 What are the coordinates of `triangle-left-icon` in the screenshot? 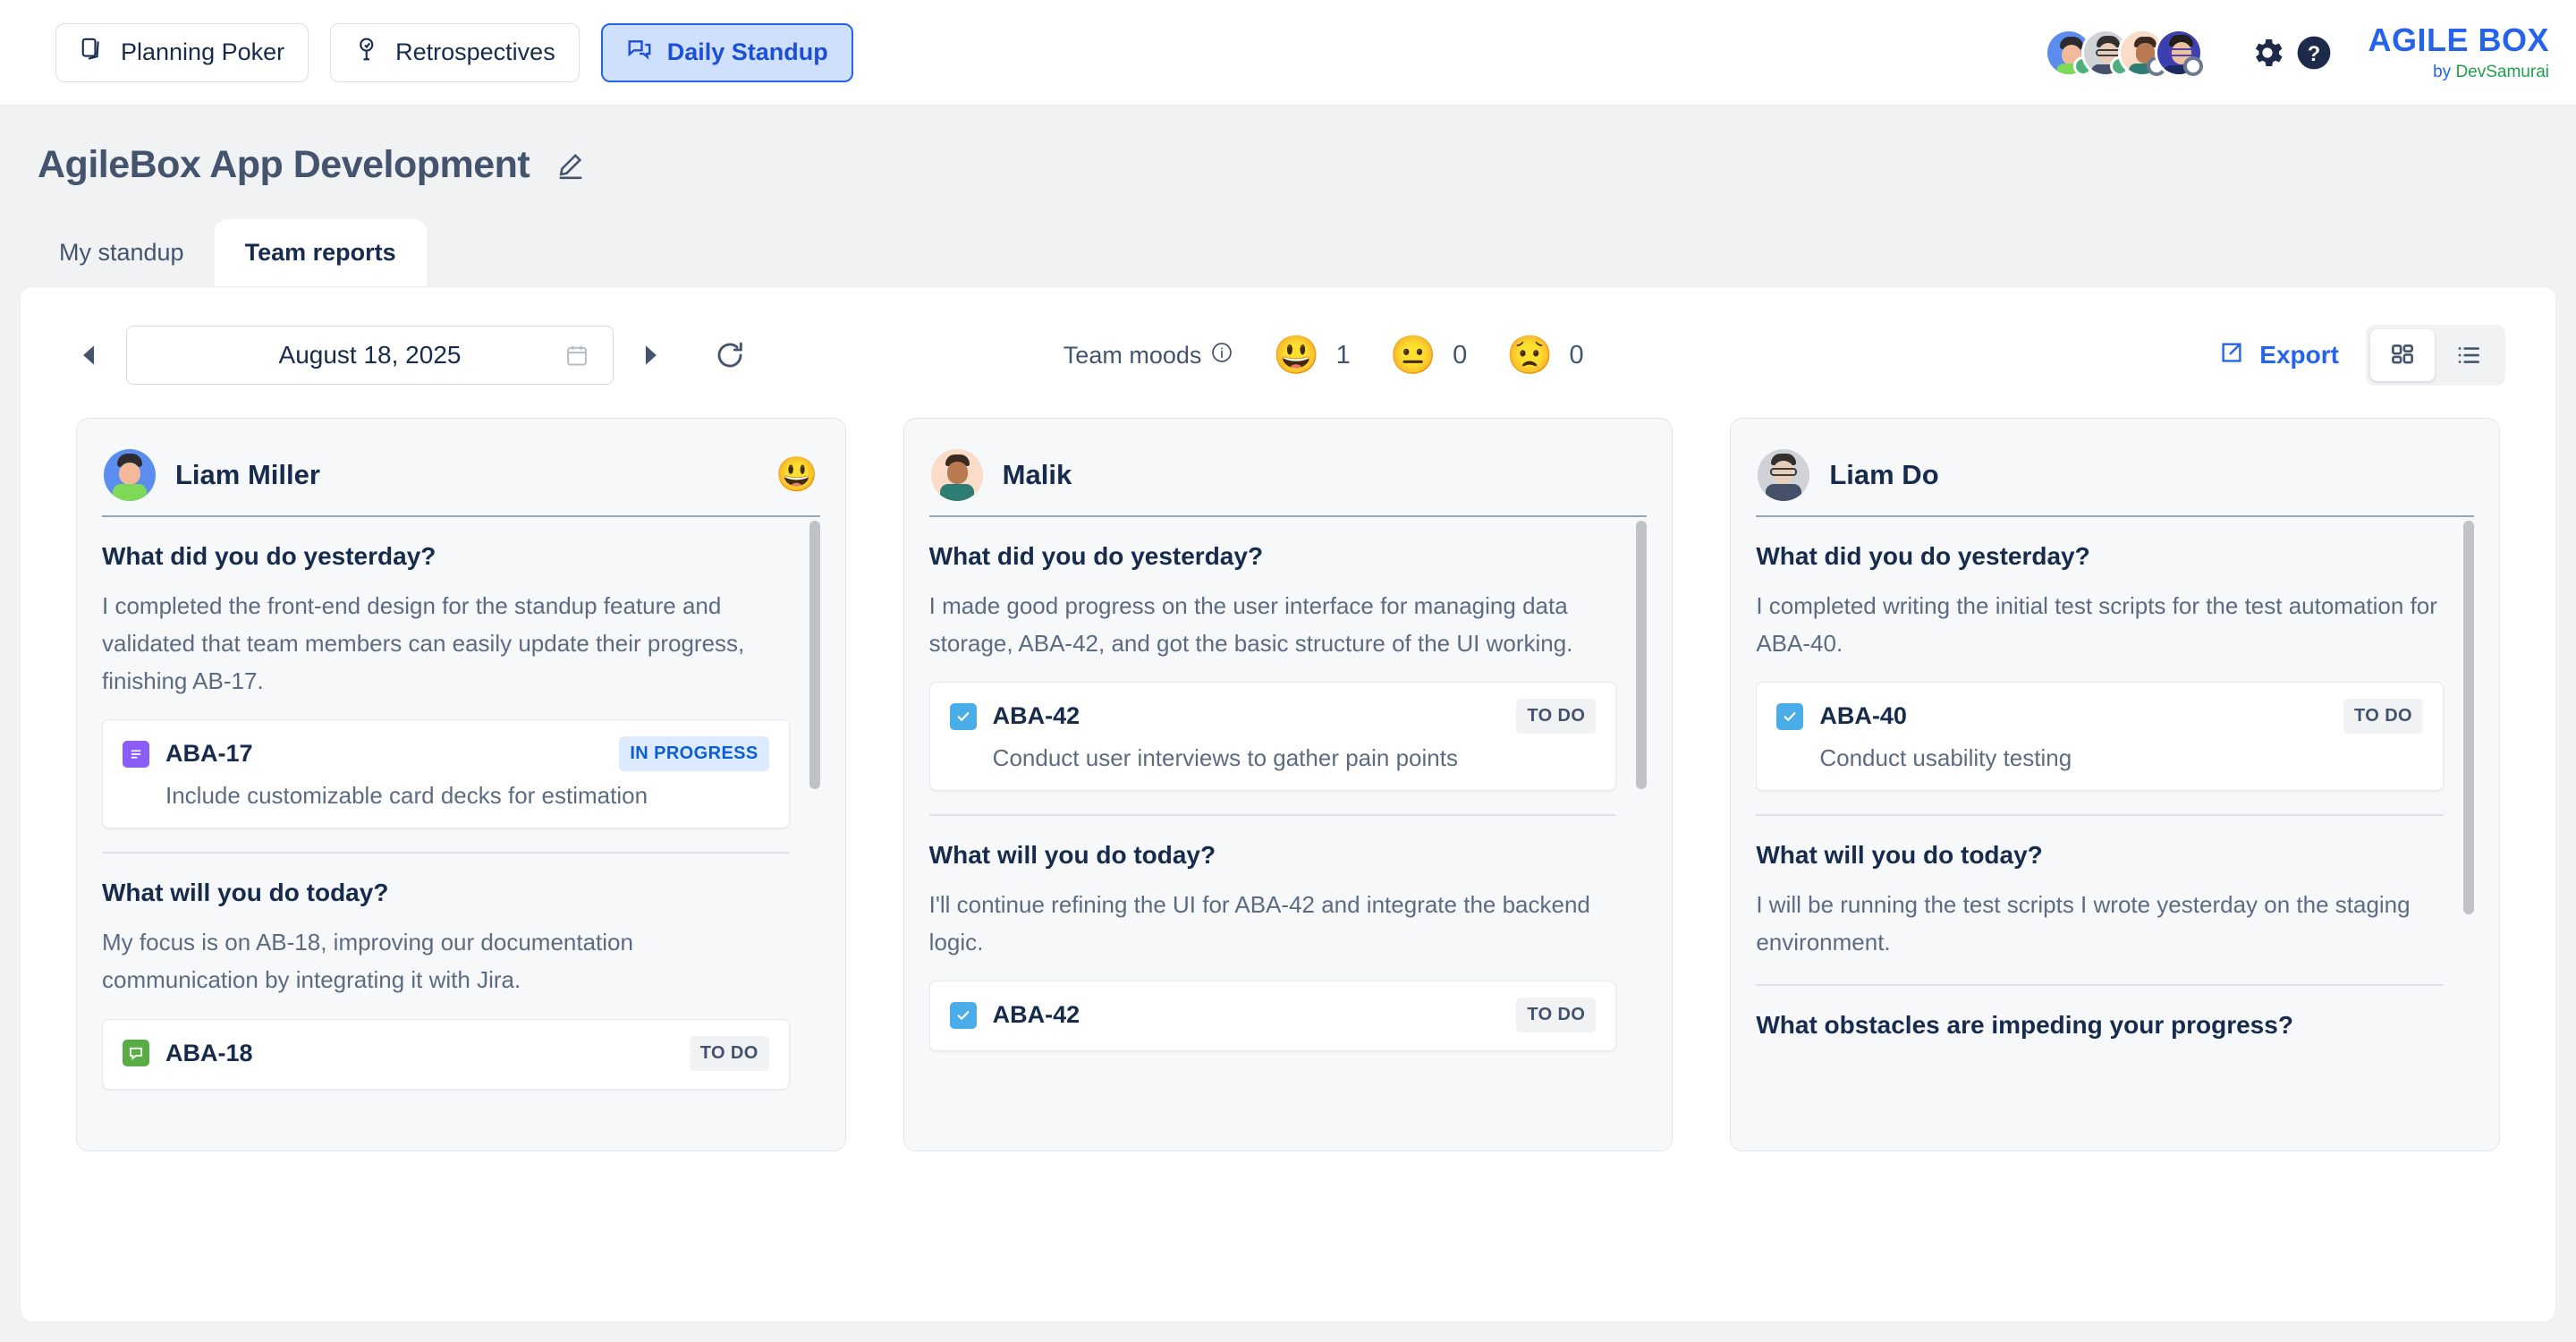 It's located at (89, 355).